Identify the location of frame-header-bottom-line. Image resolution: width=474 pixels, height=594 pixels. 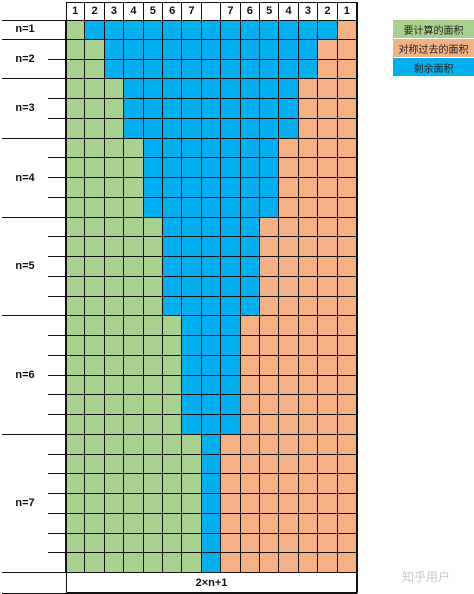
(179, 20).